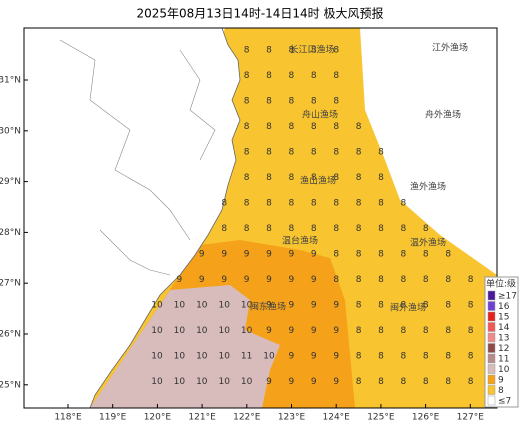 The height and width of the screenshot is (426, 521). I want to click on legend-title: 单位:级, so click(501, 284).